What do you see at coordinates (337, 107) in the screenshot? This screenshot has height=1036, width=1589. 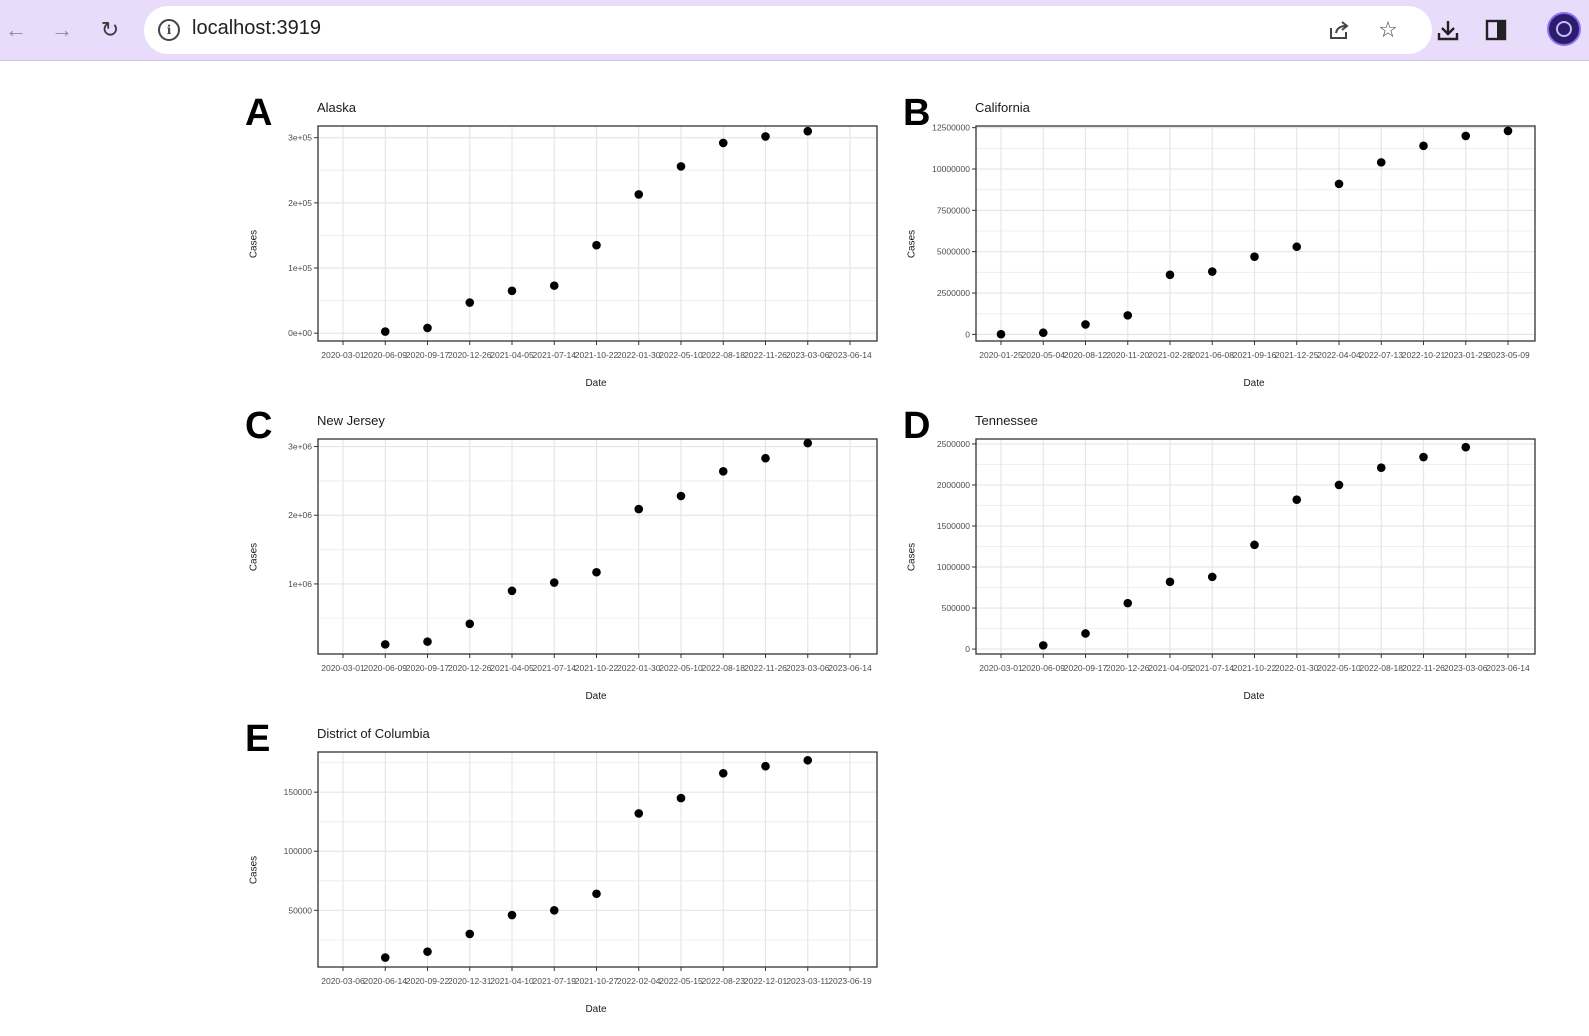 I see `chart-title: Alaska` at bounding box center [337, 107].